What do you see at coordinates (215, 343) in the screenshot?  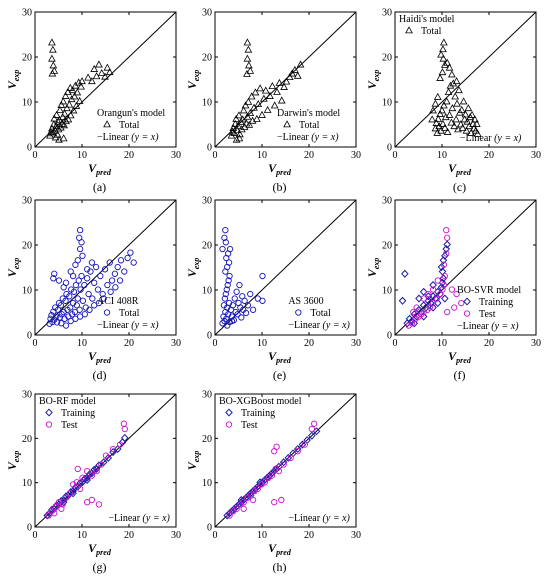 I see `x-tick-label: 0` at bounding box center [215, 343].